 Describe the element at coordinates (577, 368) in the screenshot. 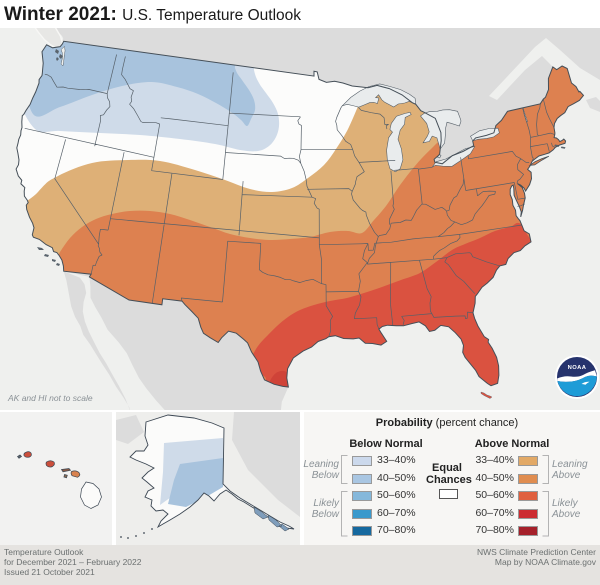

I see `svg-text: NOAA` at that location.